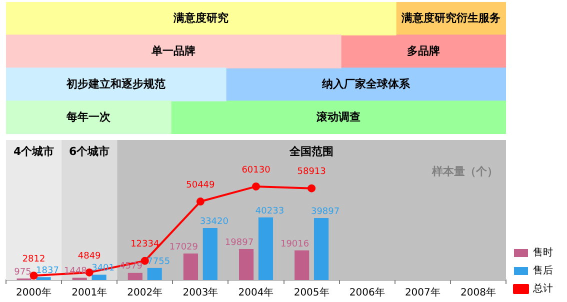 This screenshot has height=302, width=567. I want to click on x-tick-label: 2005年, so click(312, 292).